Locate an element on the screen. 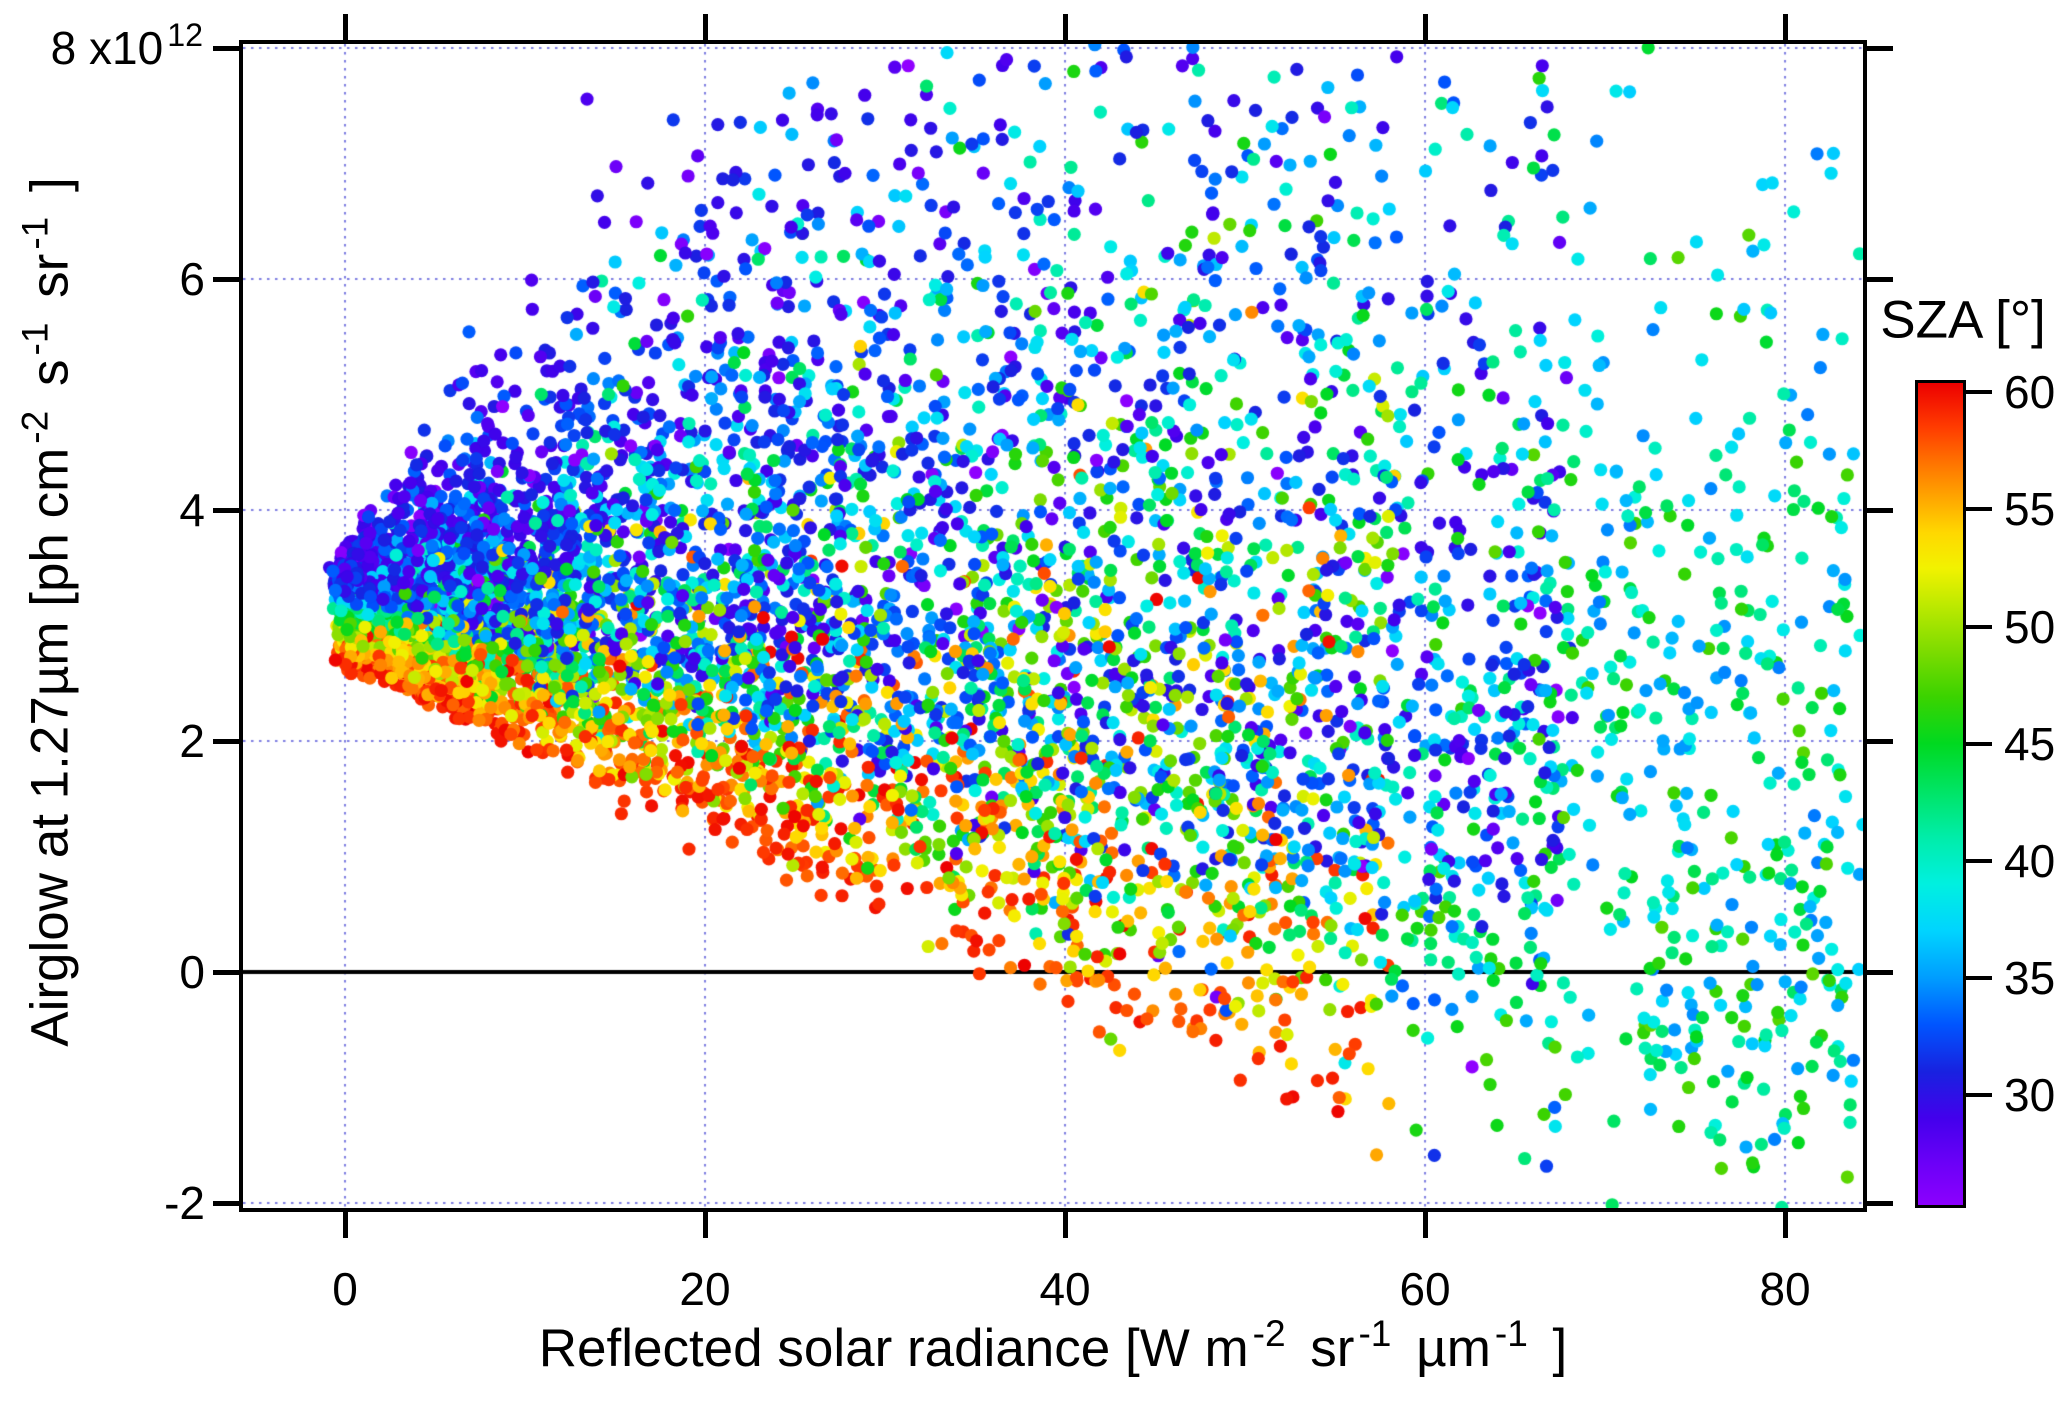 The height and width of the screenshot is (1405, 2067). colorbar-title: SZA [°] is located at coordinates (1963, 320).